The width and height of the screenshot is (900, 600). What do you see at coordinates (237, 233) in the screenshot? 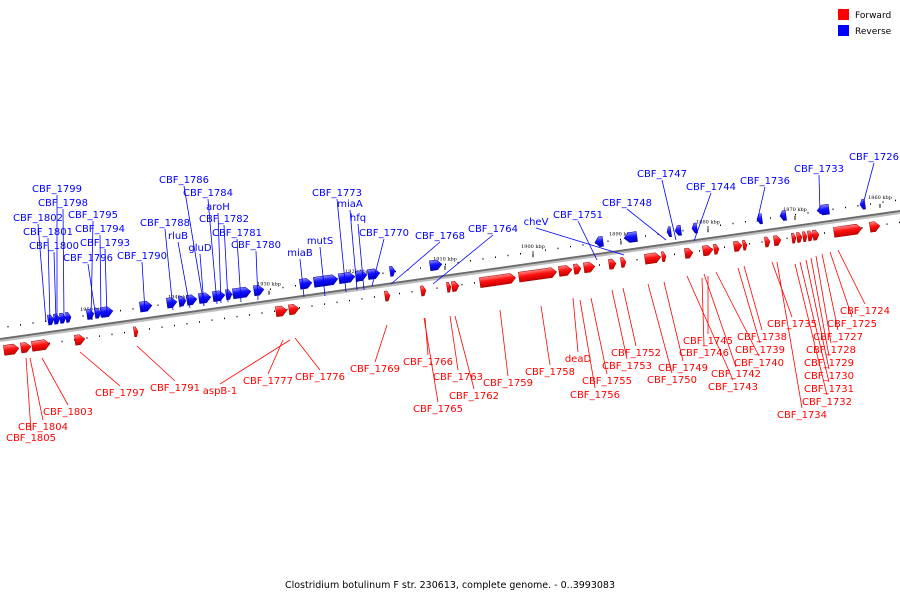
I see `reverse-gene-label-cbf_1781: CBF_1781` at bounding box center [237, 233].